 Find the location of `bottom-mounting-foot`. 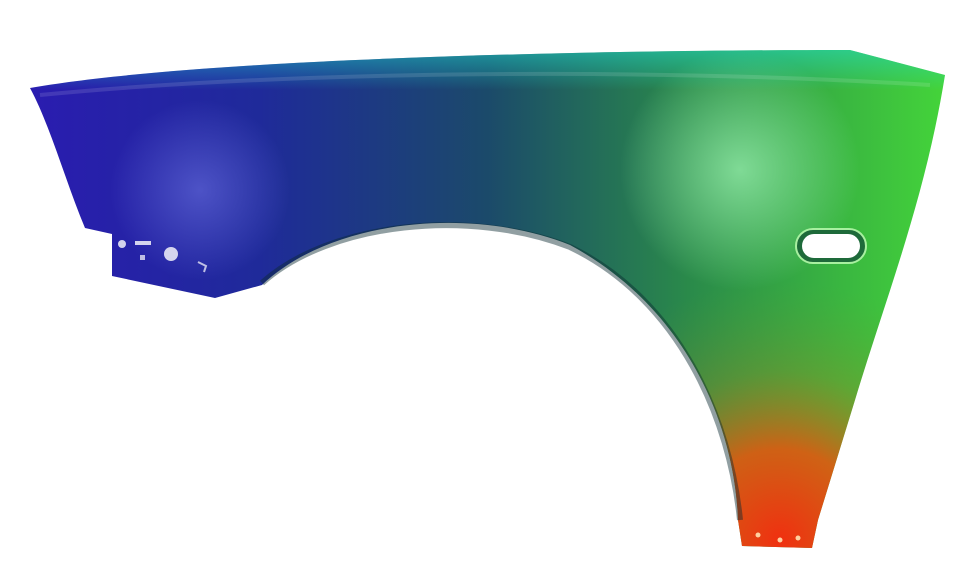

bottom-mounting-foot is located at coordinates (778, 537).